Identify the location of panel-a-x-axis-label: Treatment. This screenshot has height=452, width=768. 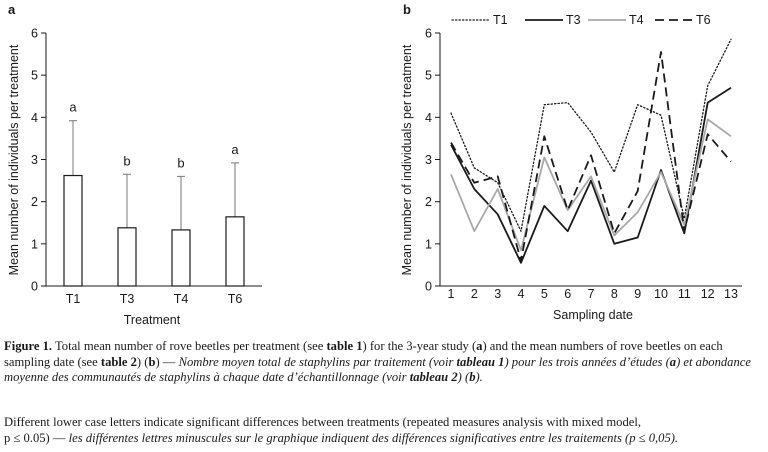
(152, 320).